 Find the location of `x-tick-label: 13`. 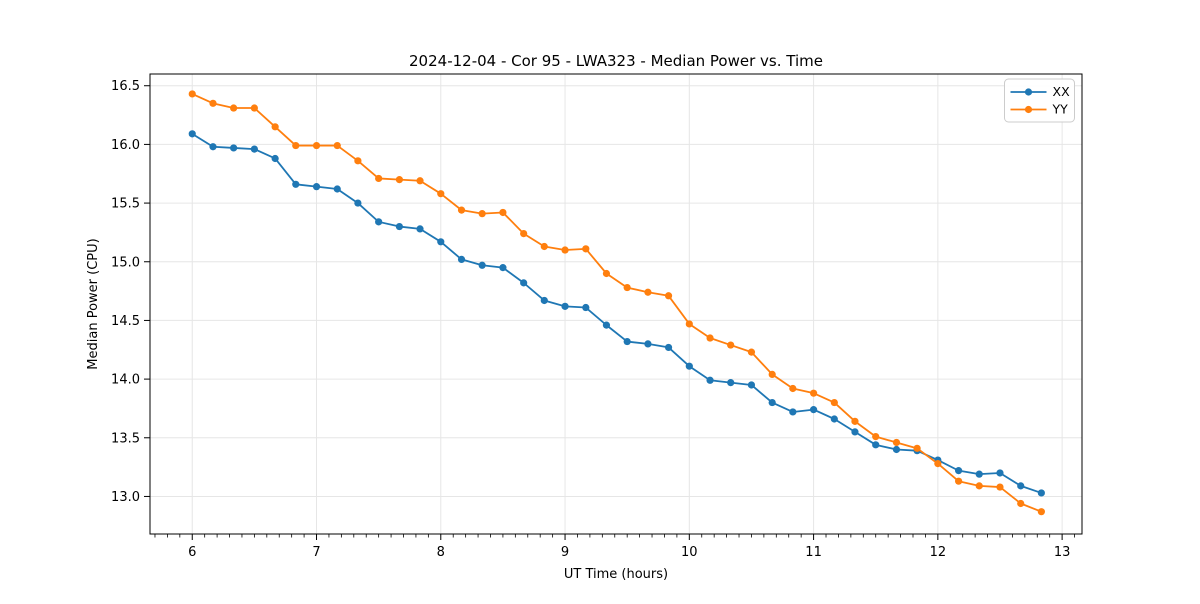

x-tick-label: 13 is located at coordinates (1062, 552).